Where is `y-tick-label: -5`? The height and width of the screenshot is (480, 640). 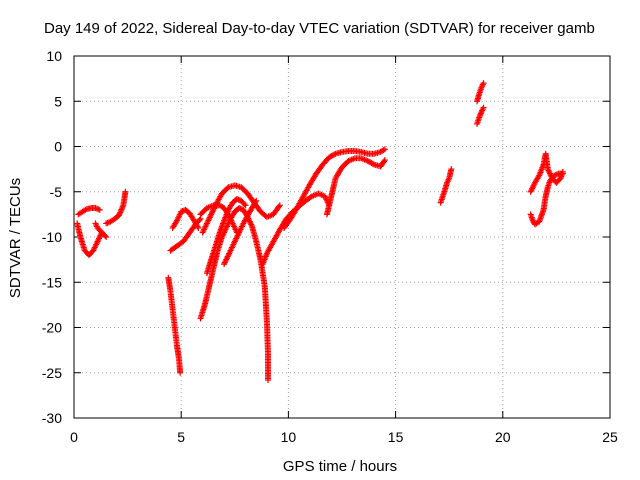 y-tick-label: -5 is located at coordinates (56, 192).